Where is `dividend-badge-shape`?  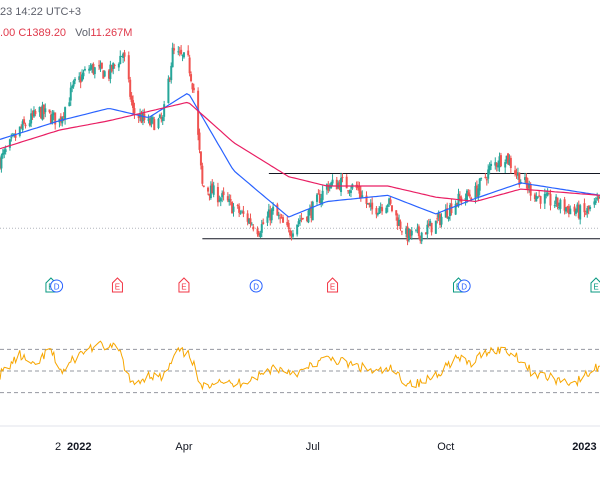 dividend-badge-shape is located at coordinates (464, 286).